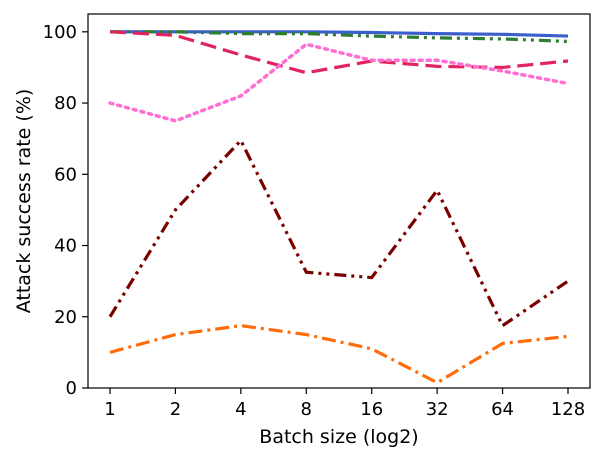  I want to click on y-axis-label: Attack success rate (%), so click(24, 201).